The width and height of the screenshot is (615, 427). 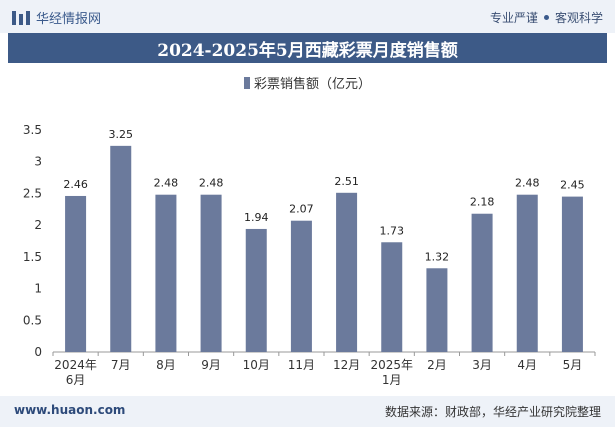 I want to click on y-tick-label: 2.5, so click(x=32, y=193).